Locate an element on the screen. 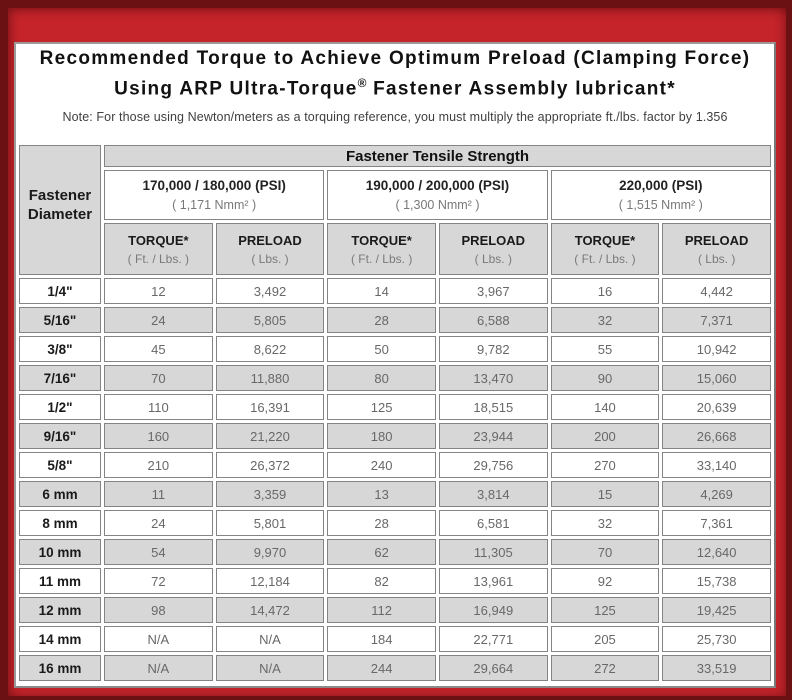  table-row: 5/8" 210 26,372 240 29,756 270 33,140 is located at coordinates (395, 465).